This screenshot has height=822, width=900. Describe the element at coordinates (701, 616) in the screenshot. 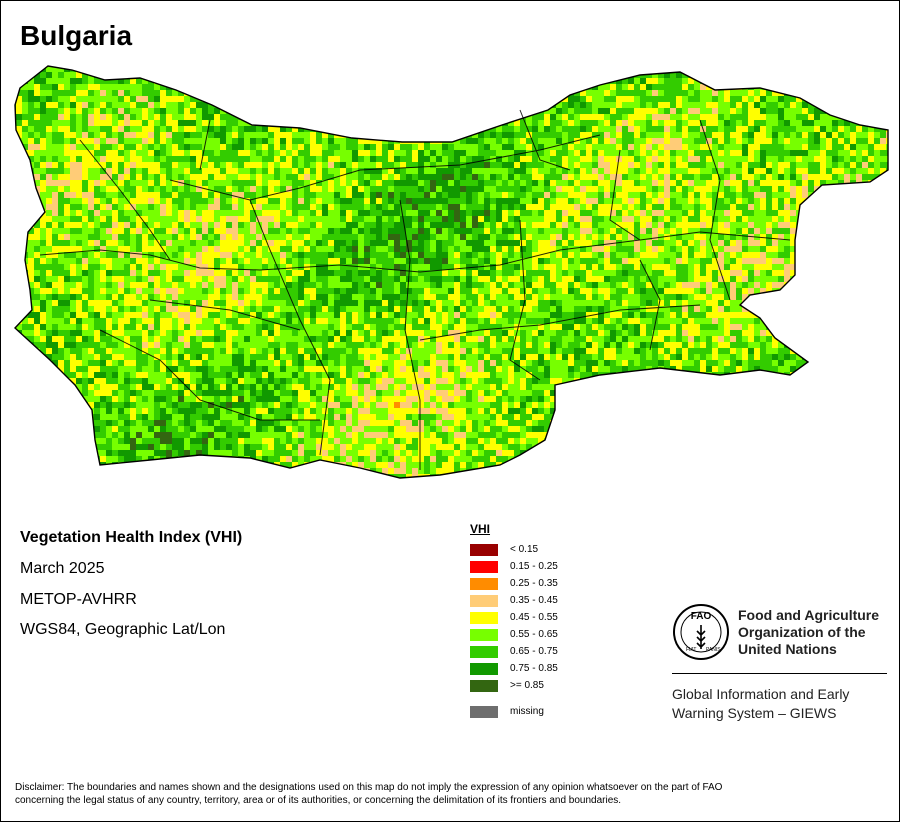

I see `fao-logo-letters: FAO` at that location.